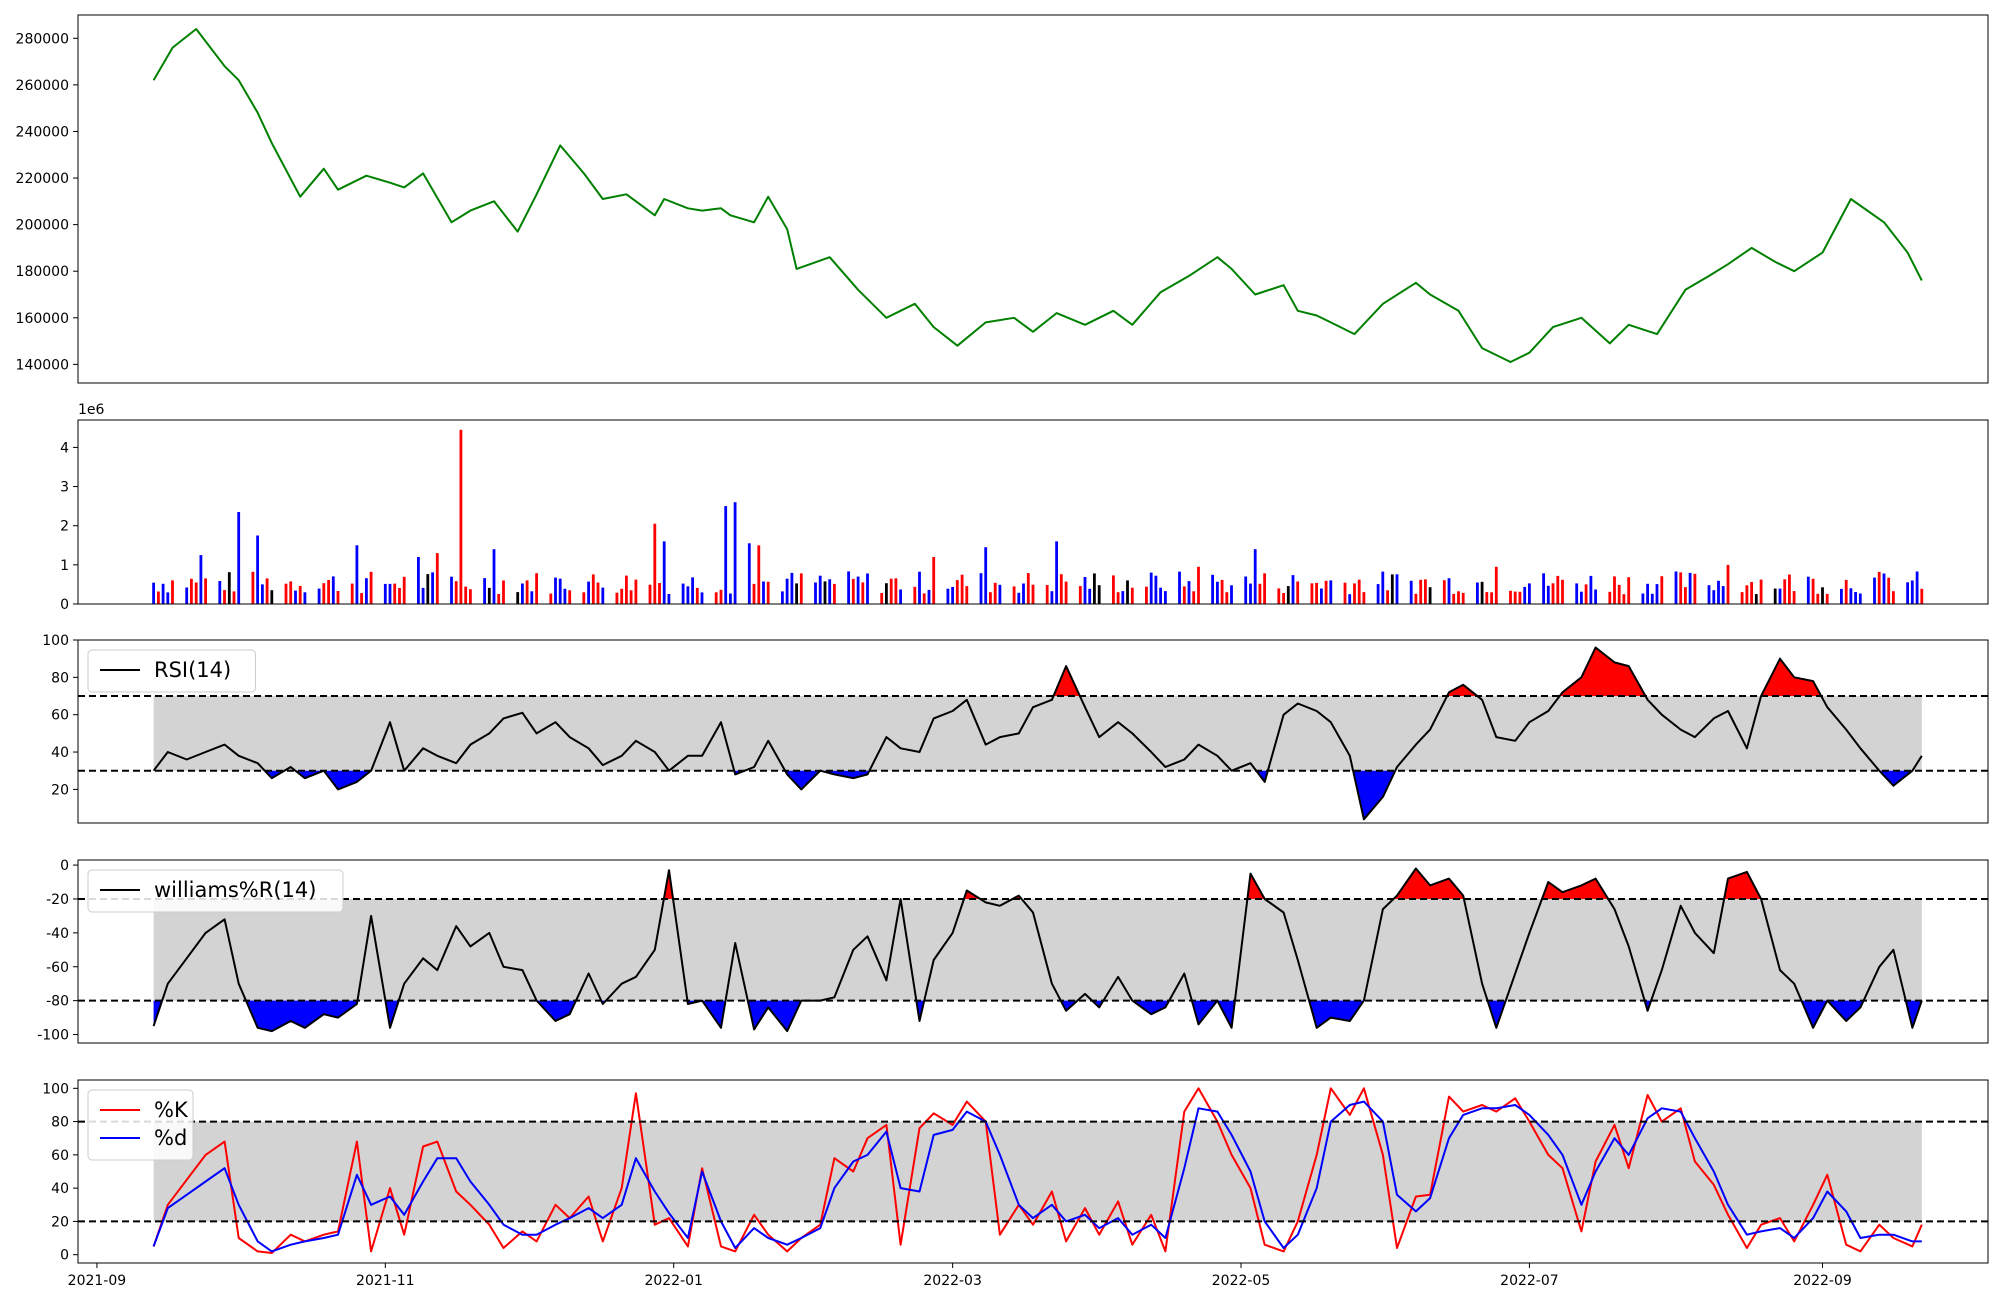  Describe the element at coordinates (192, 670) in the screenshot. I see `rsi-legend-label: RSI(14)` at that location.